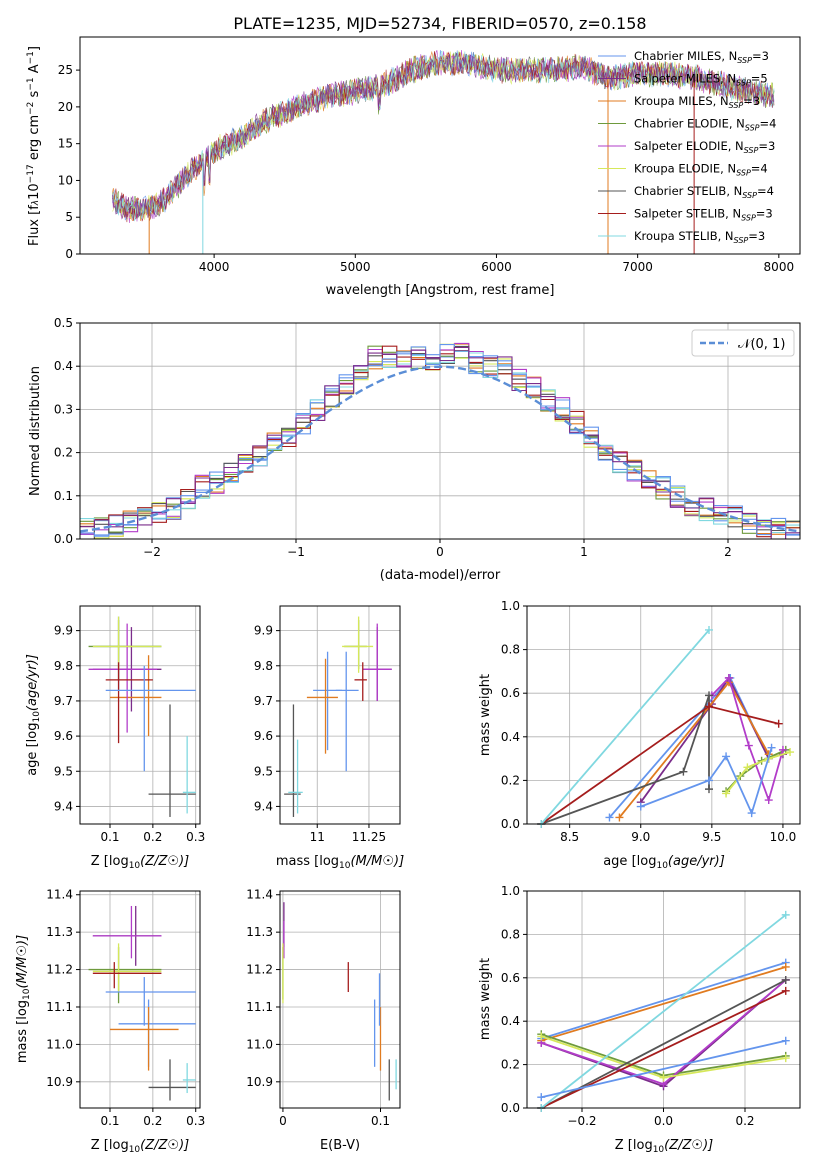 The image size is (819, 1170). What do you see at coordinates (259, 895) in the screenshot?
I see `y-tick-label: 11.4` at bounding box center [259, 895].